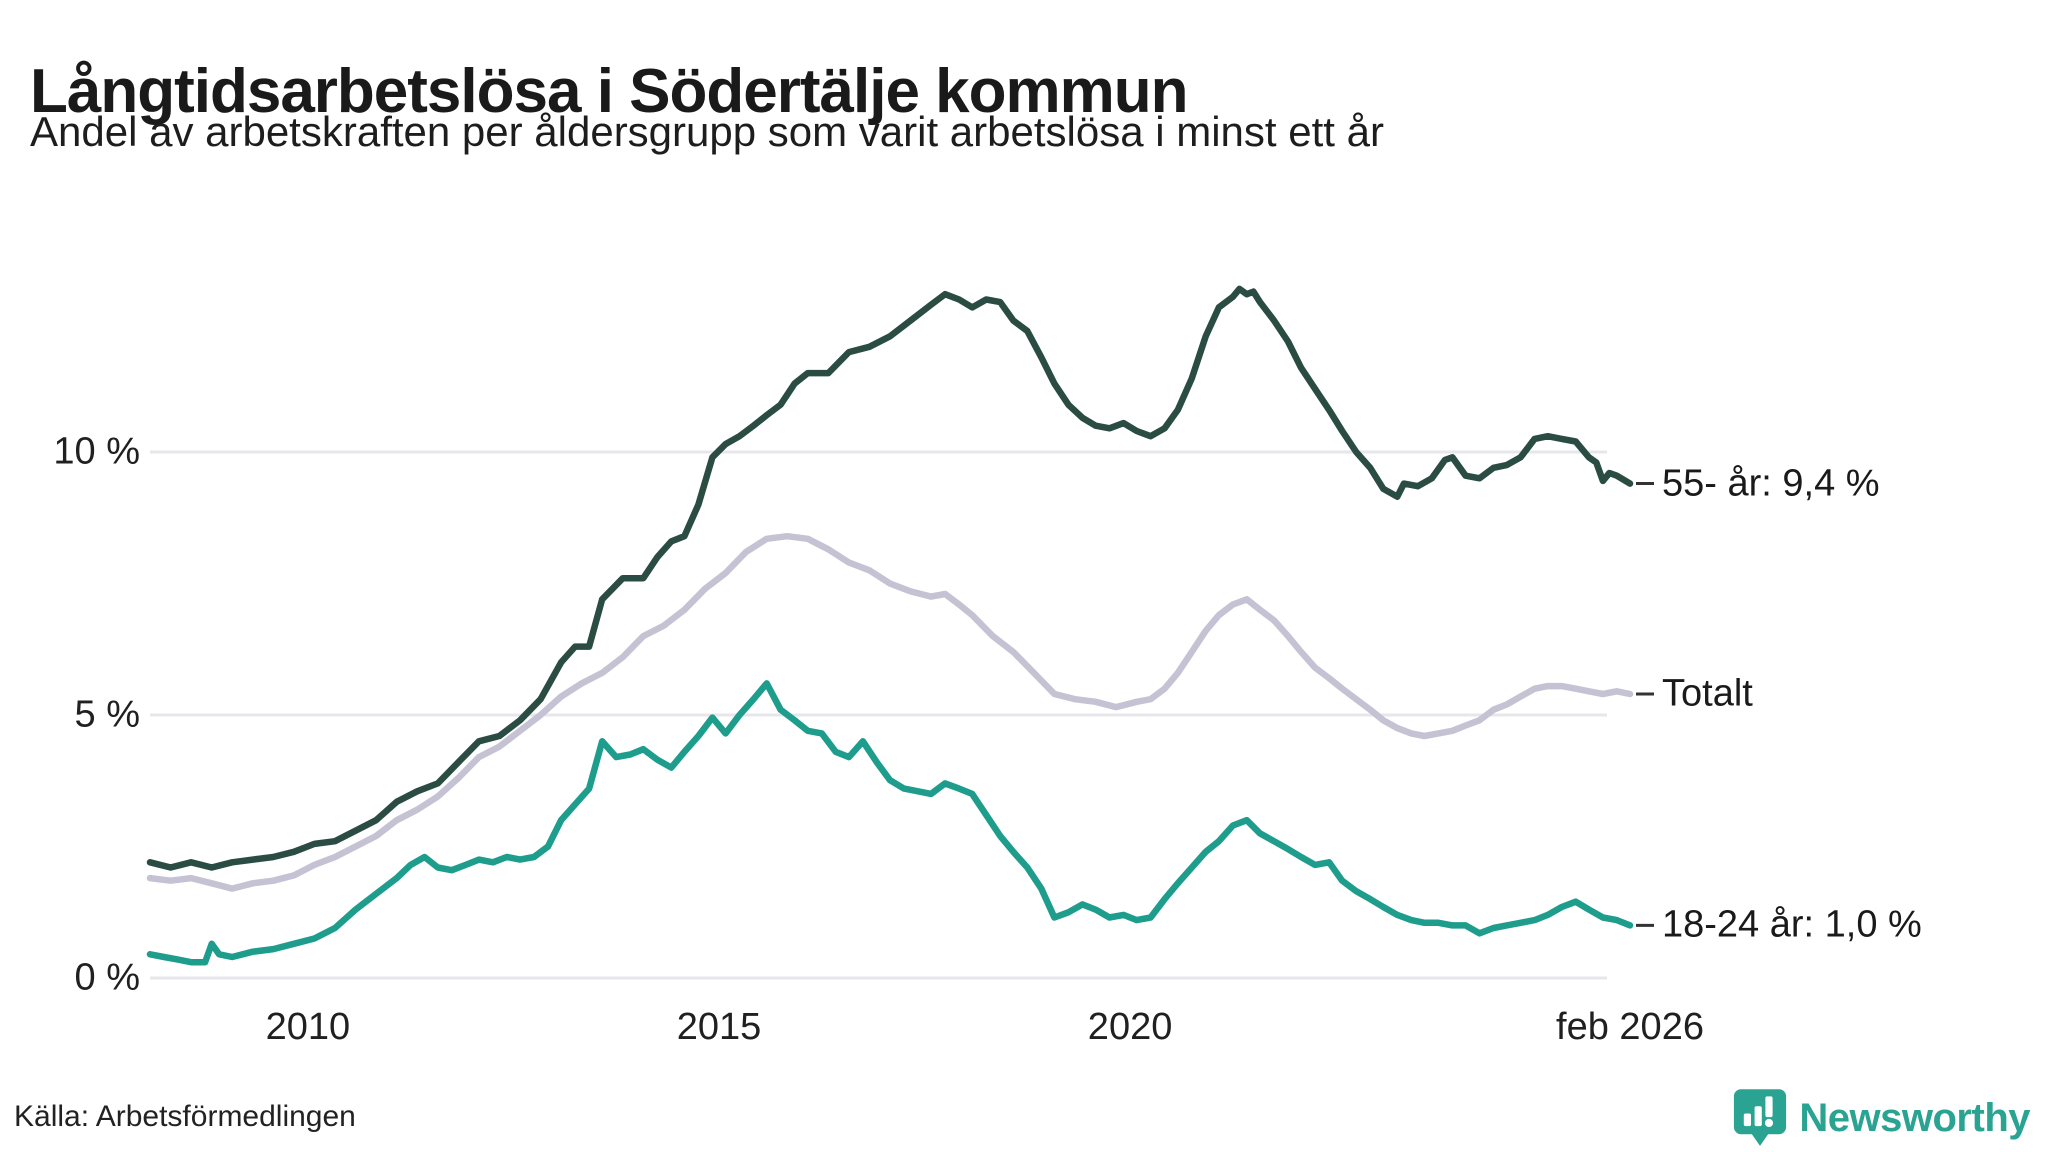 This screenshot has height=1152, width=2048. Describe the element at coordinates (609, 91) in the screenshot. I see `page-title: Långtidsarbetslösa i Södertälje kommun` at that location.